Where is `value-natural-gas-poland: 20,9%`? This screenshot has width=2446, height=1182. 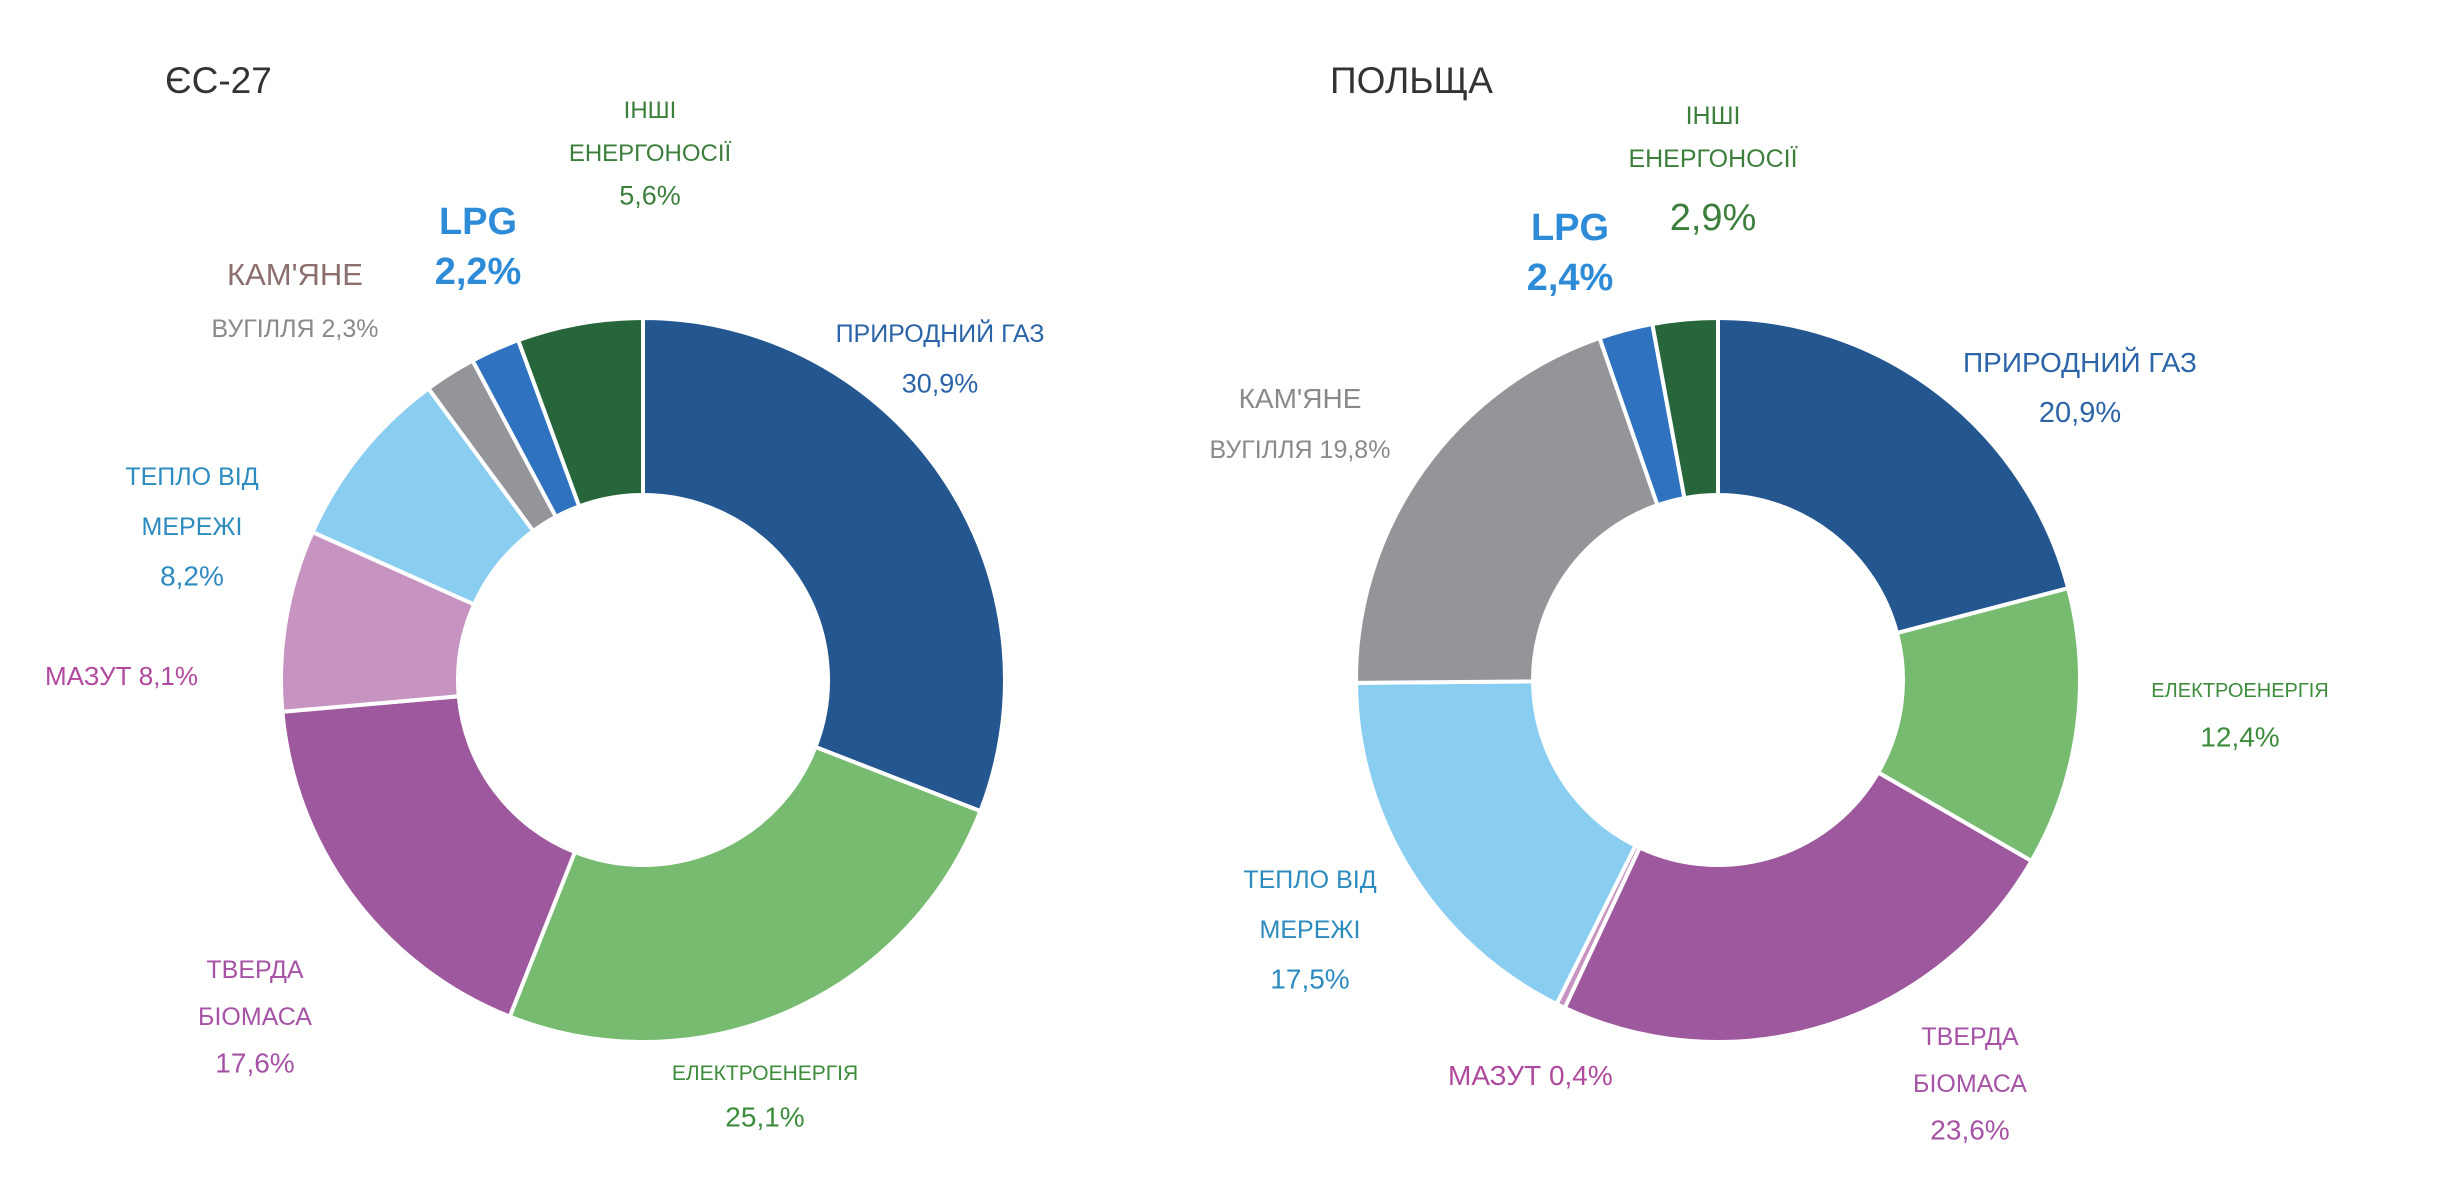
value-natural-gas-poland: 20,9% is located at coordinates (2080, 413).